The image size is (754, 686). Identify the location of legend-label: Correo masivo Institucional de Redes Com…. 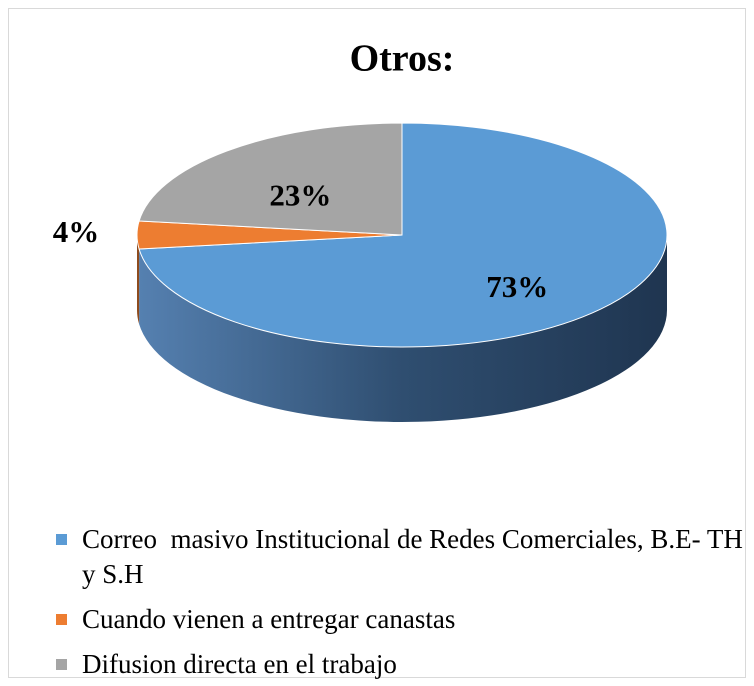
(416, 556).